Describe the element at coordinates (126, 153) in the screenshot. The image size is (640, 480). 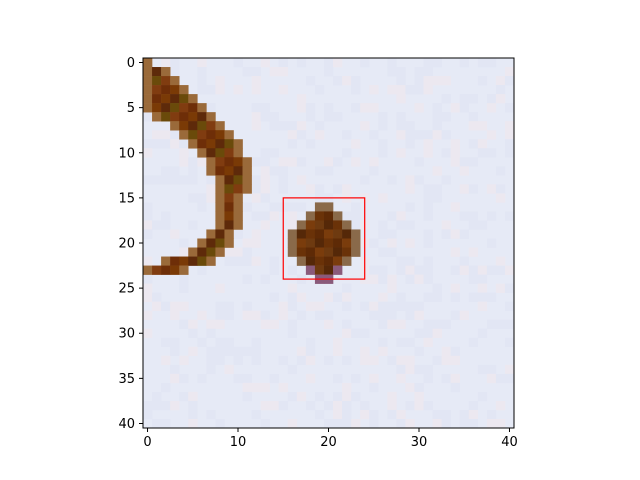
I see `y-tick-label: 10` at that location.